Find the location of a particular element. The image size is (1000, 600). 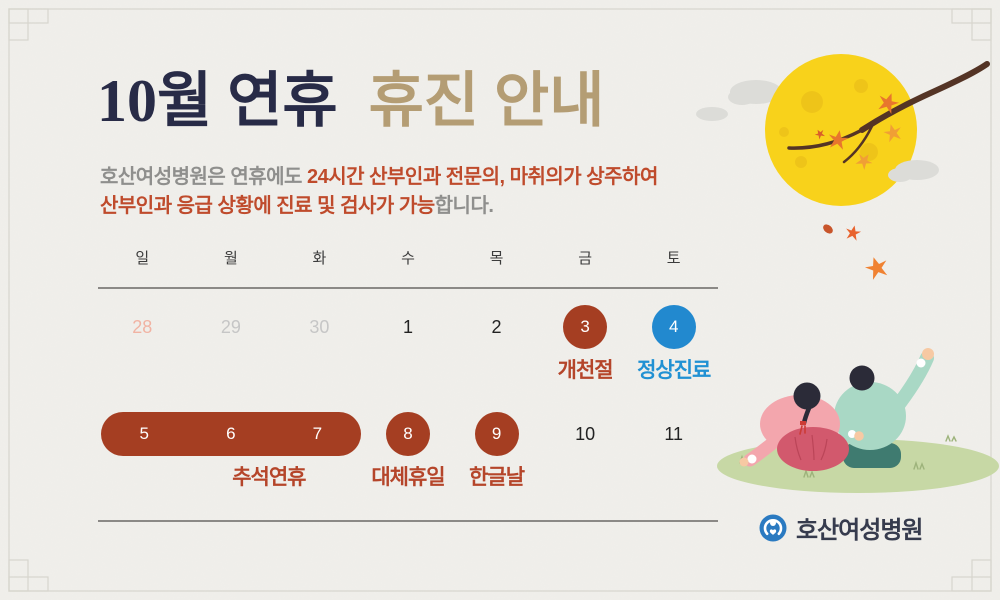

calendar-day-5: 5 is located at coordinates (144, 433).